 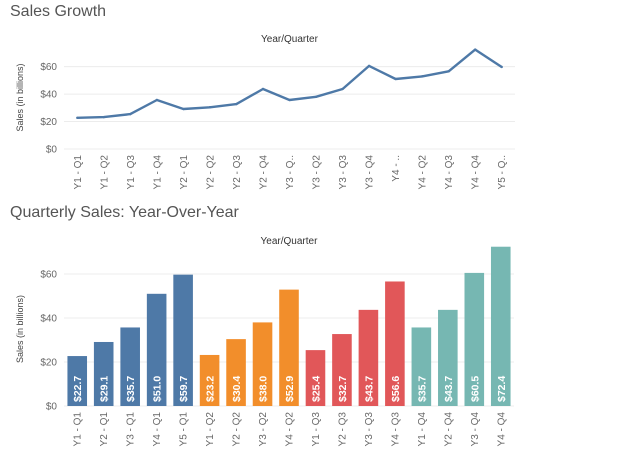 What do you see at coordinates (48, 122) in the screenshot?
I see `line-chart-ytick: $20` at bounding box center [48, 122].